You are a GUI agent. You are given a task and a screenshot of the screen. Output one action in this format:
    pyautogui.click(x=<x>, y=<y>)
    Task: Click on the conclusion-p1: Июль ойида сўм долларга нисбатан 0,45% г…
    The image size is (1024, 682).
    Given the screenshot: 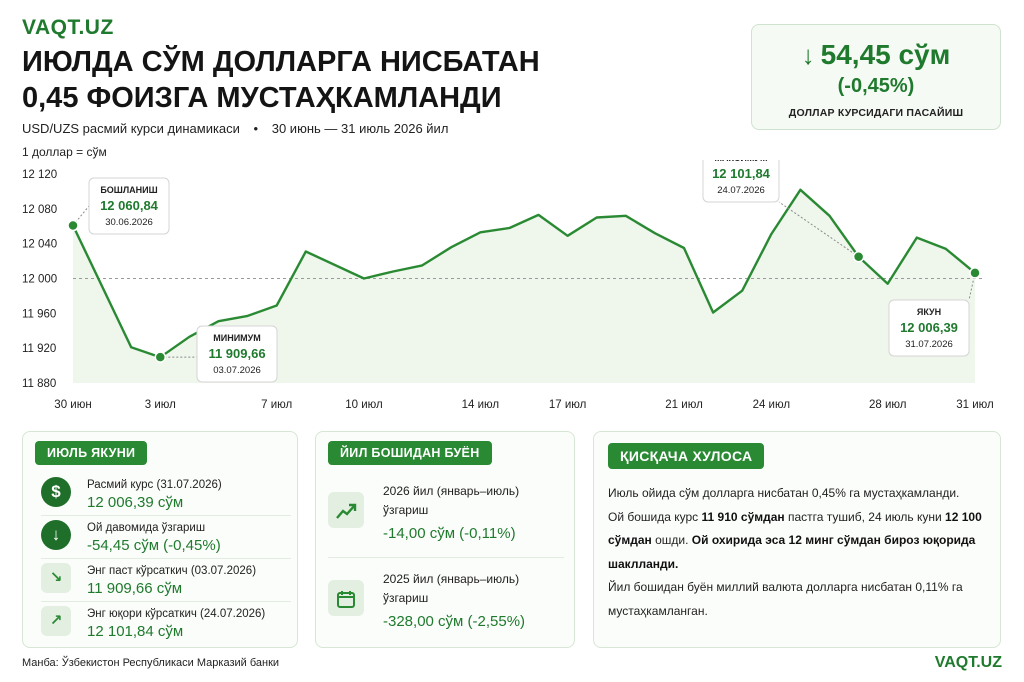 What is the action you would take?
    pyautogui.click(x=784, y=493)
    